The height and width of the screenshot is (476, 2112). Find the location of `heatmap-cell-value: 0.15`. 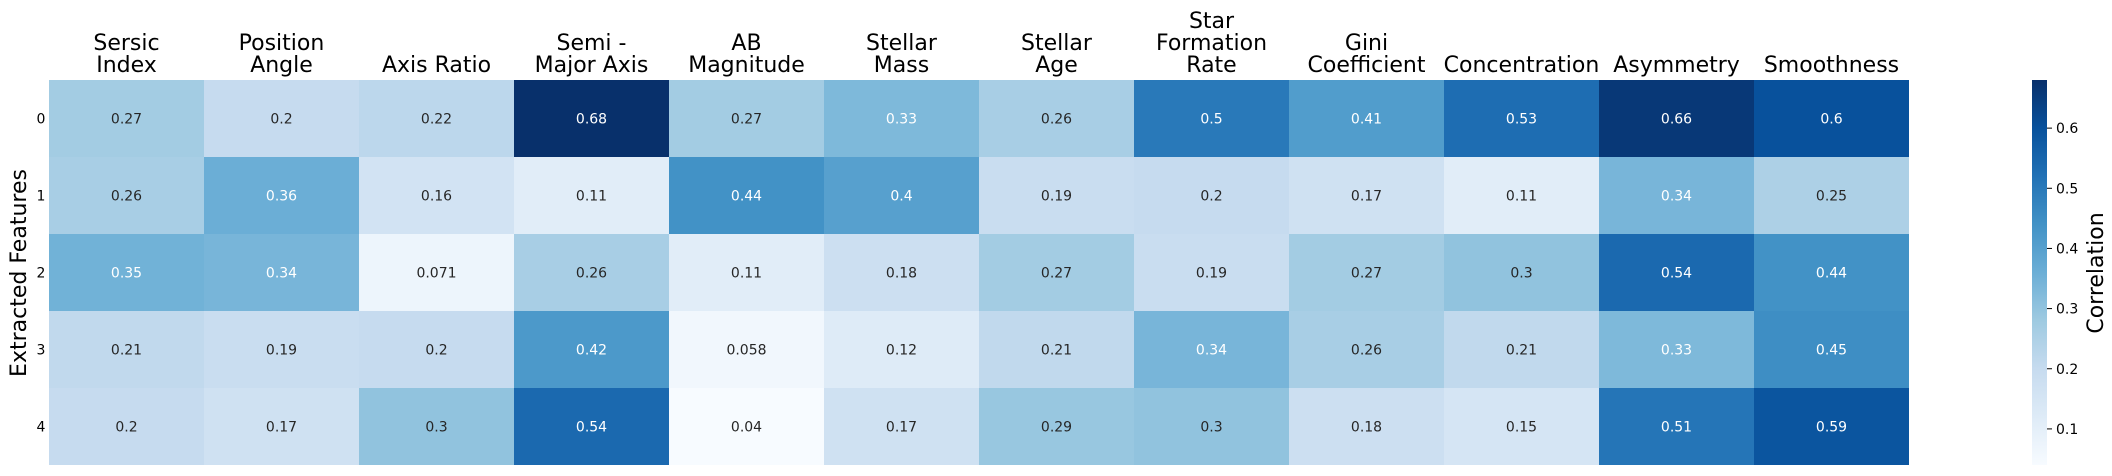

heatmap-cell-value: 0.15 is located at coordinates (1521, 428).